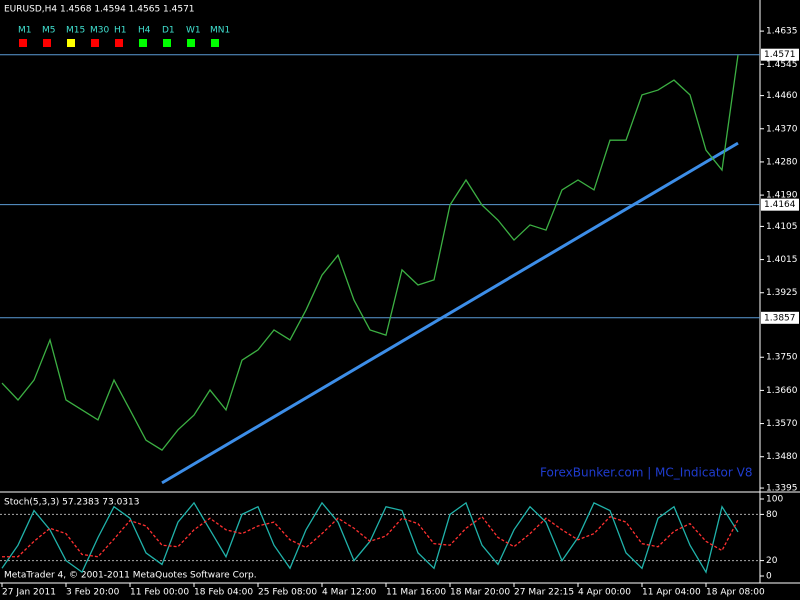 This screenshot has width=800, height=600. Describe the element at coordinates (93, 593) in the screenshot. I see `x-tick-label: 3 Feb 20:00` at that location.